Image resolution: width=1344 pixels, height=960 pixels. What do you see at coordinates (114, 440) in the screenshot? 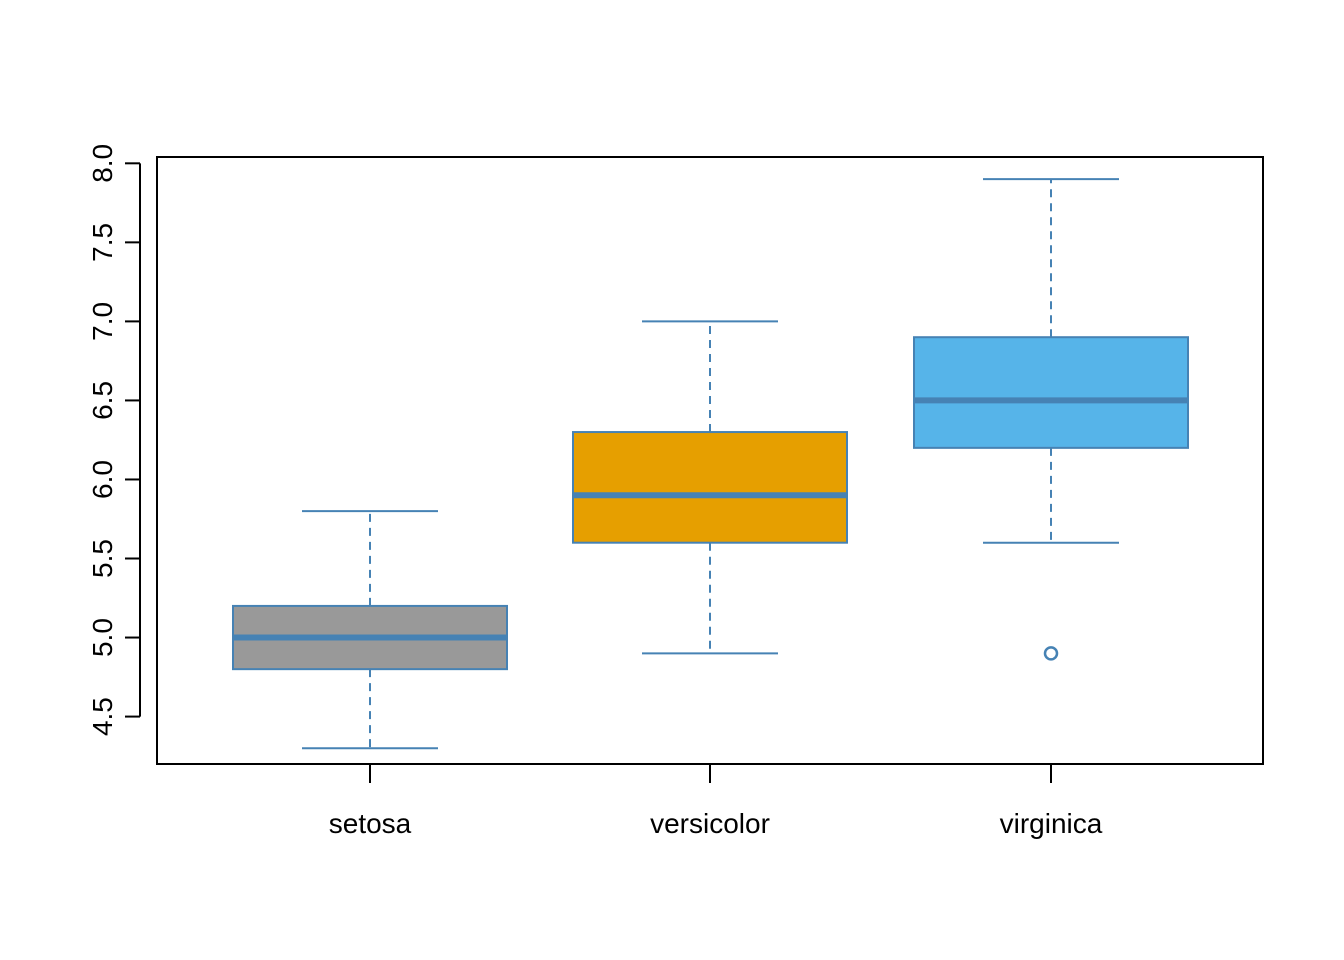
I see `y-axis: 4.5 5.0 5.5 6.0 6.5 7.0 7.5 8.0` at bounding box center [114, 440].